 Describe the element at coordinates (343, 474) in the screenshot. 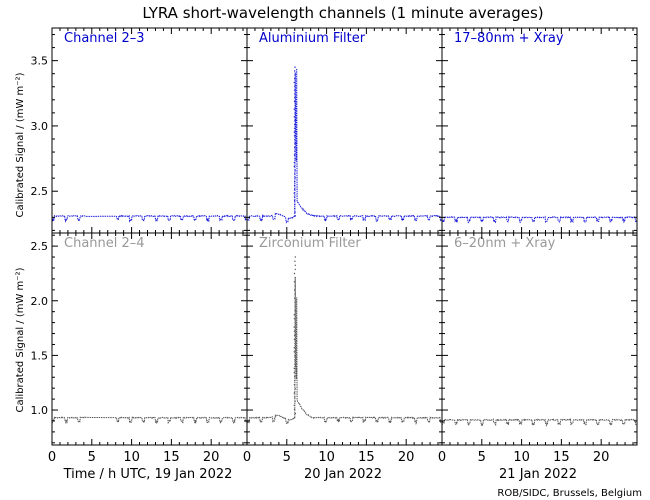

I see `day-label-2: 20 Jan 2022` at that location.